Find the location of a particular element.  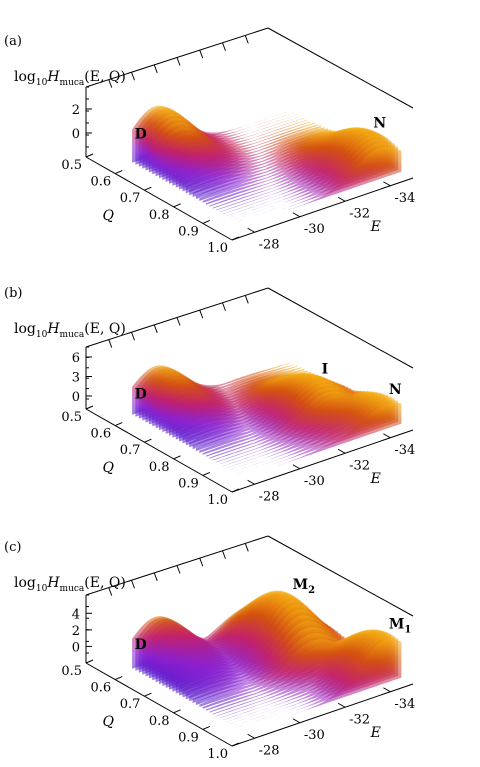

z-tick-label: 4 is located at coordinates (76, 614).